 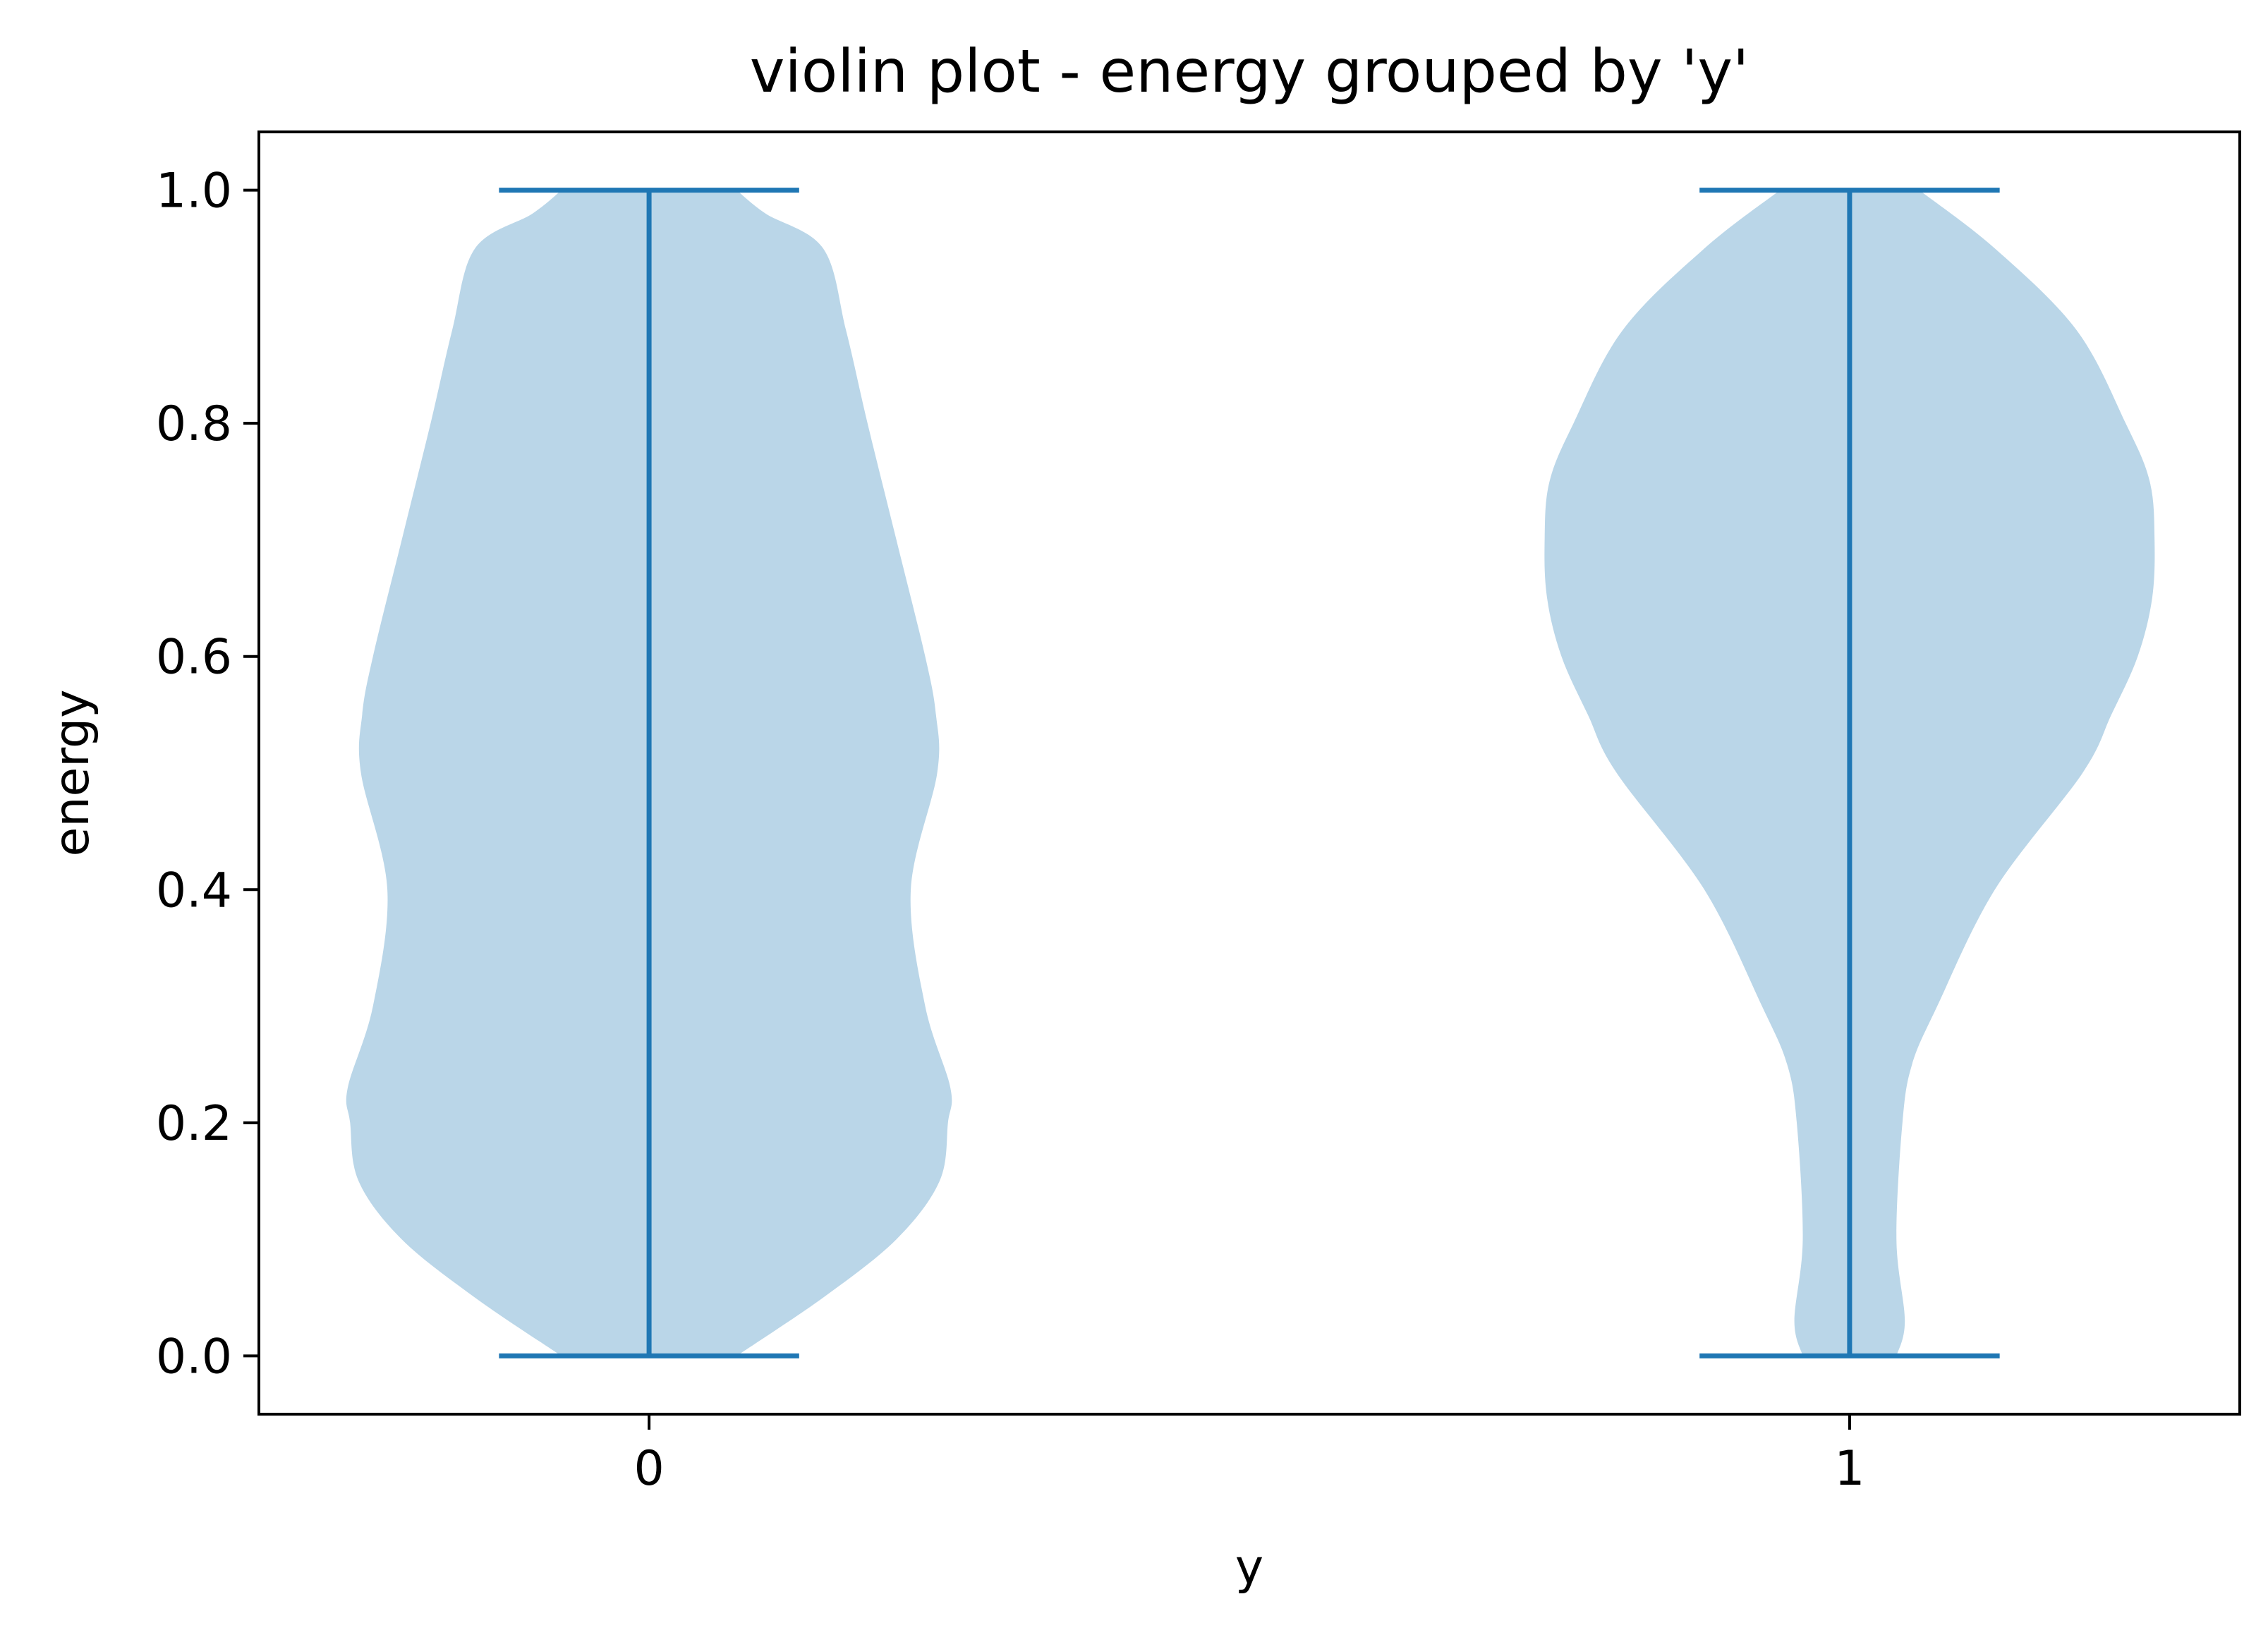 What do you see at coordinates (1849, 1469) in the screenshot?
I see `x-tick-label: 1` at bounding box center [1849, 1469].